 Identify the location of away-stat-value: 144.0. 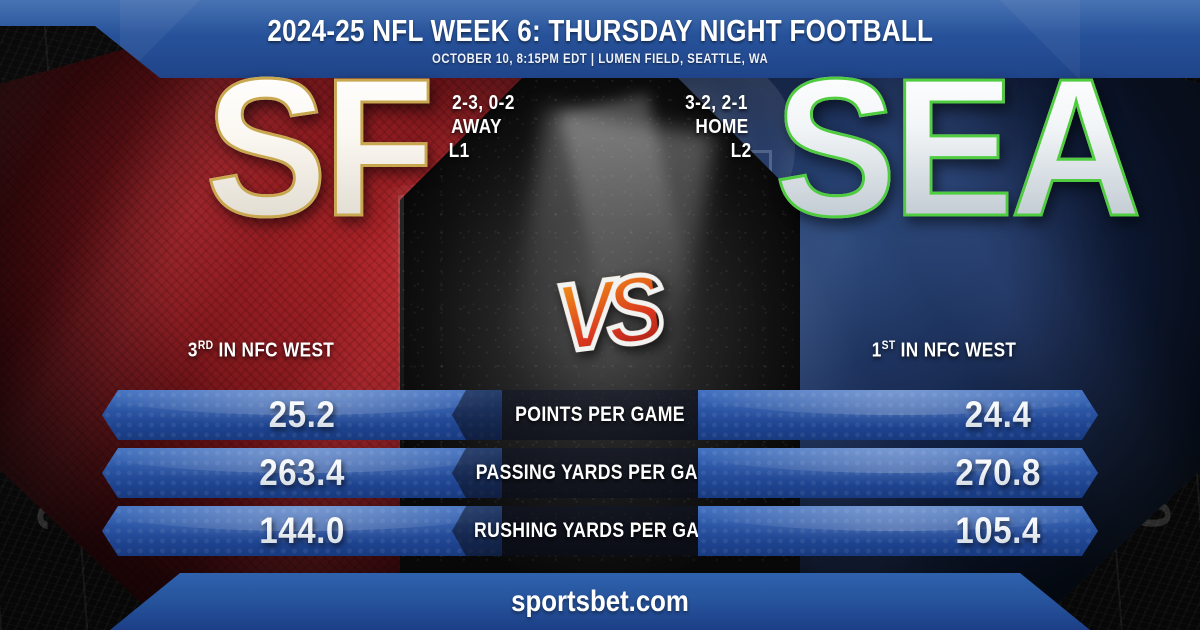
(302, 531).